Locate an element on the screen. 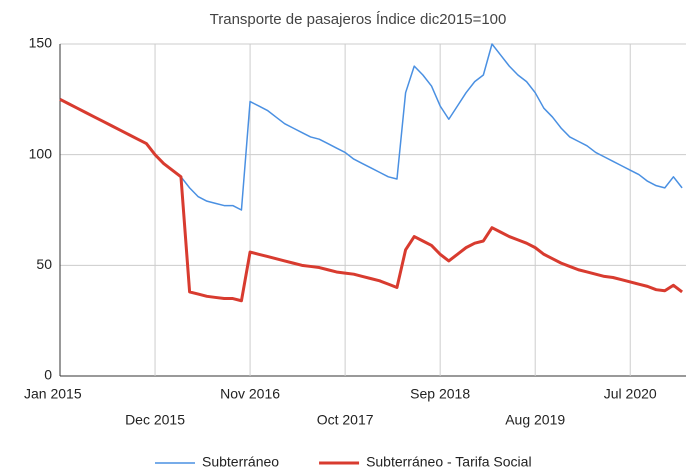  x-tick-label: Dec 2015 is located at coordinates (155, 420).